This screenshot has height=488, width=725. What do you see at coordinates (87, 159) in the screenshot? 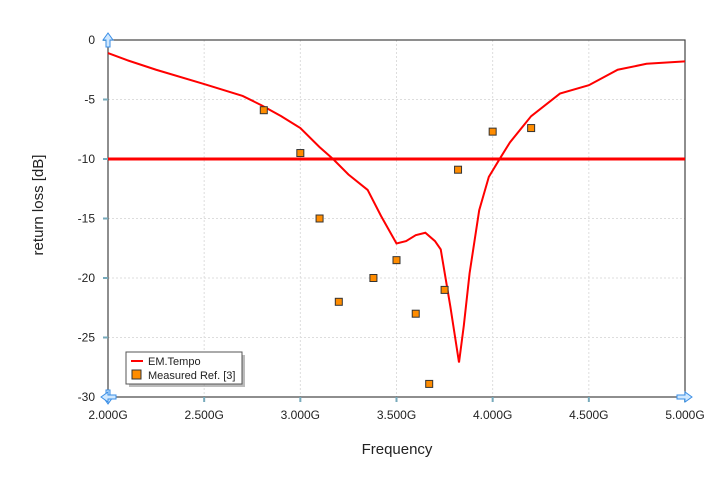
I see `y-tick-label: -10` at bounding box center [87, 159].